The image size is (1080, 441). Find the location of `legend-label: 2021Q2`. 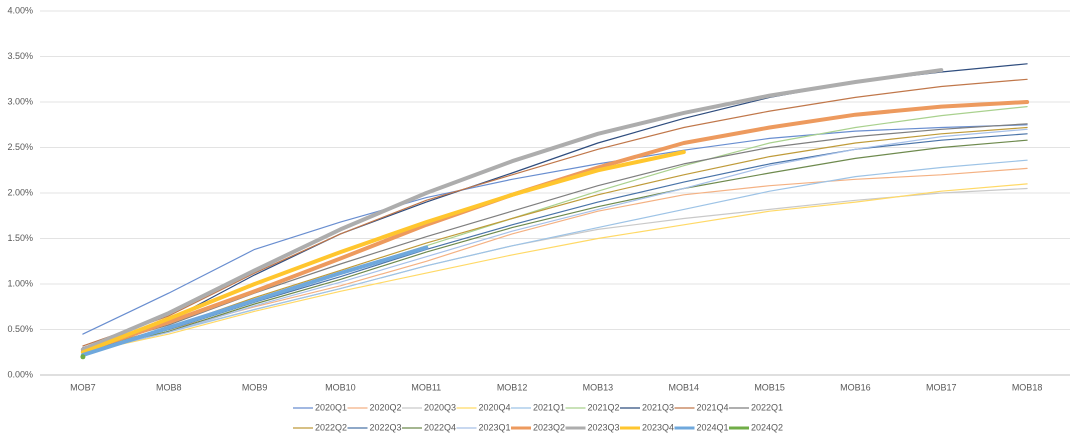

legend-label: 2021Q2 is located at coordinates (604, 407).